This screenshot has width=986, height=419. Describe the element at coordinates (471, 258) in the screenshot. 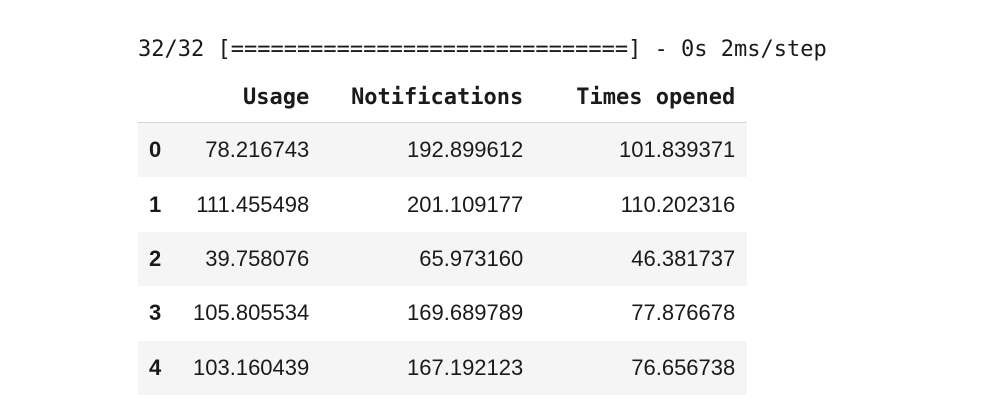

I see `cell-notifications: 65.973160` at that location.